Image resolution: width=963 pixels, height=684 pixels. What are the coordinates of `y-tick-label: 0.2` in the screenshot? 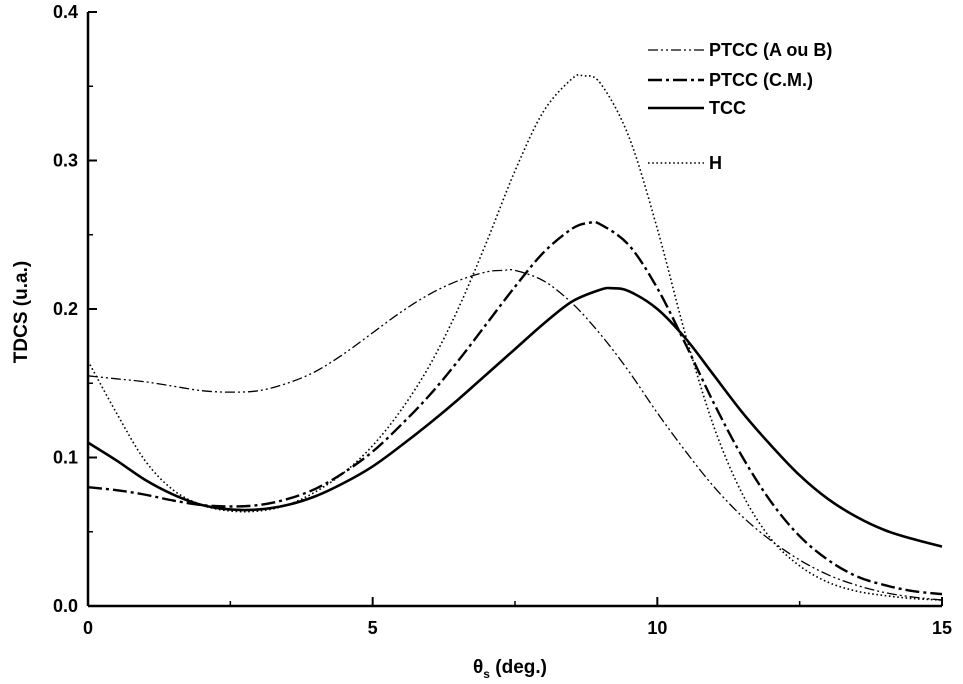 It's located at (65, 309).